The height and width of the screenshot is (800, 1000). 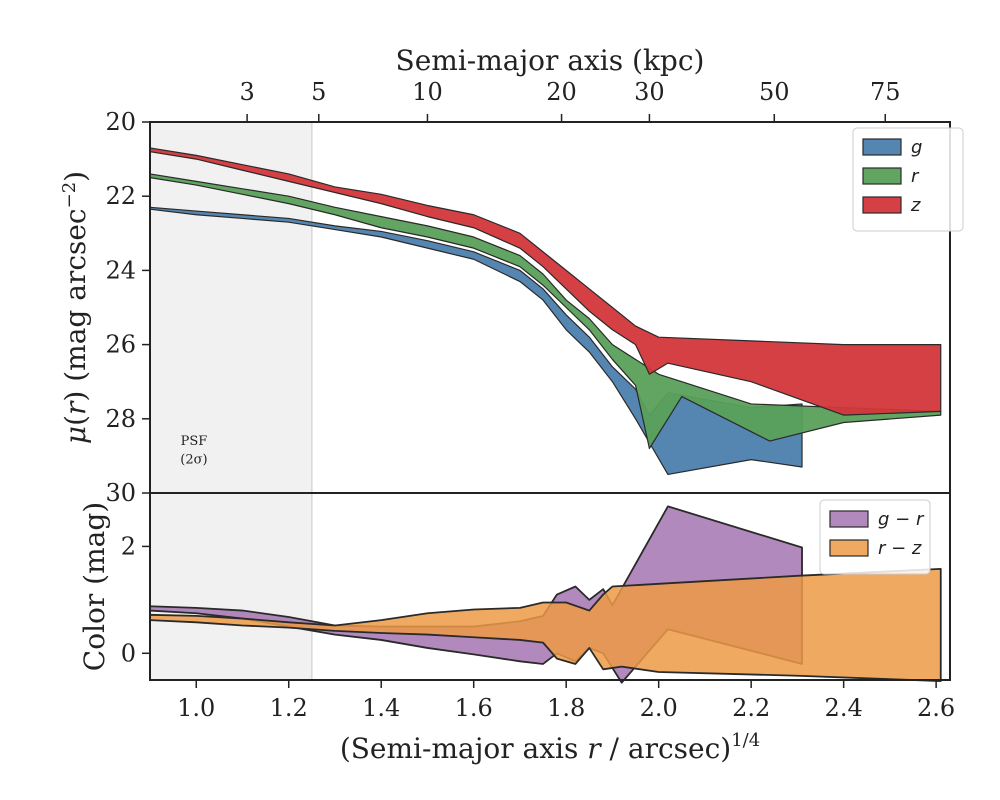 What do you see at coordinates (120, 196) in the screenshot?
I see `y-tick-label: 22` at bounding box center [120, 196].